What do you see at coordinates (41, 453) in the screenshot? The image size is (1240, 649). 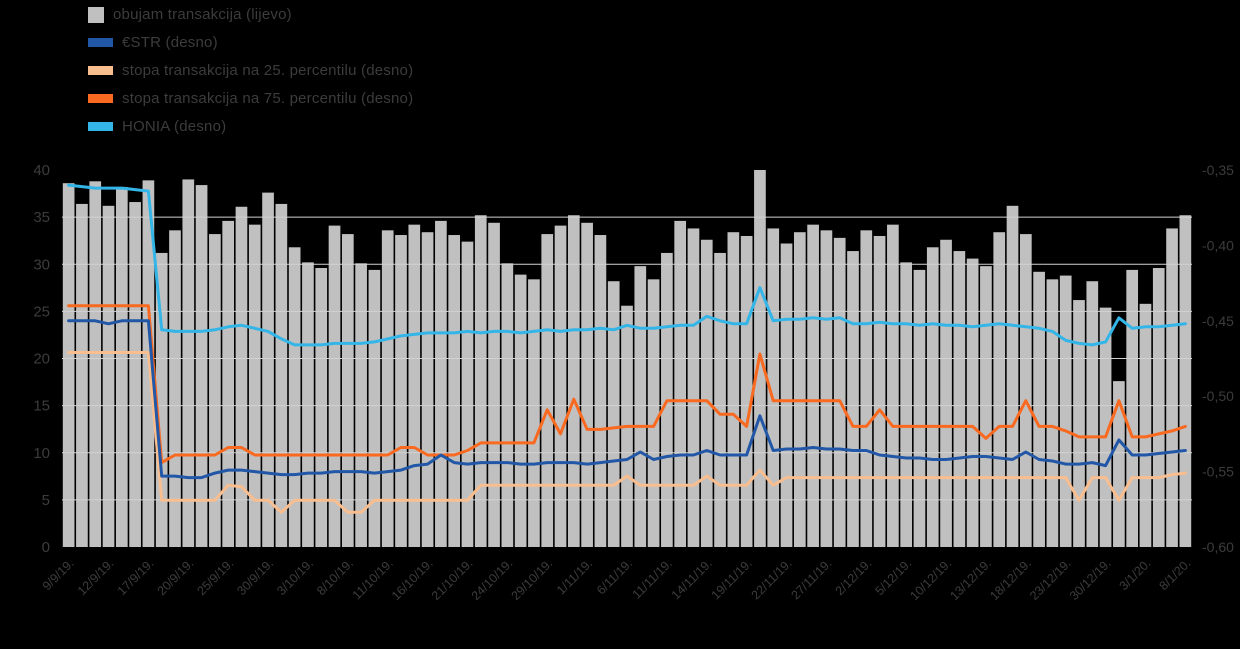 I see `left-axis-tick-label: 10` at bounding box center [41, 453].